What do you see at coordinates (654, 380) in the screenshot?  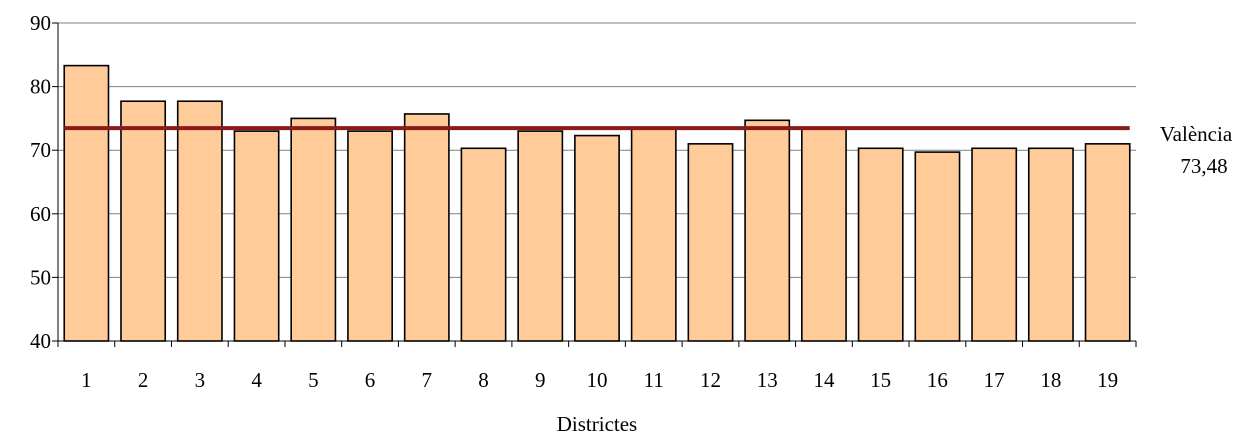 I see `x-tick-label: 11` at bounding box center [654, 380].